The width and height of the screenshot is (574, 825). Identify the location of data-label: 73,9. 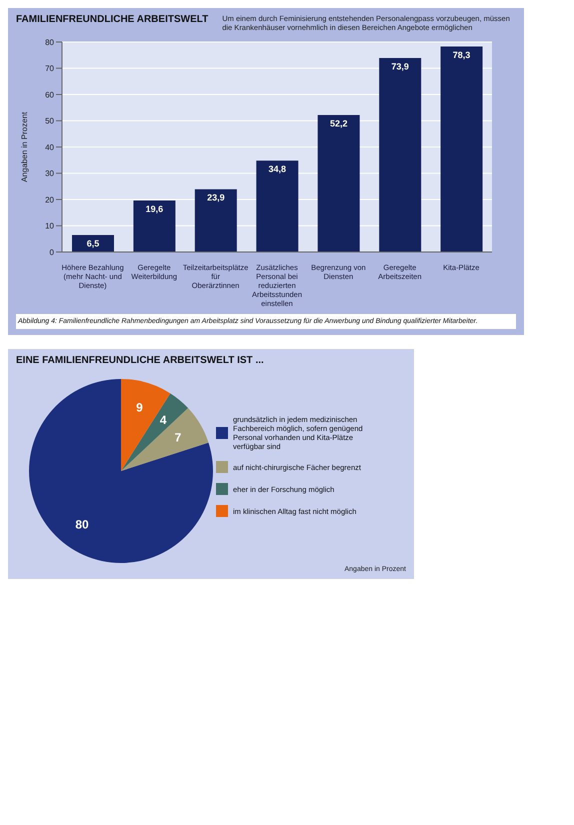
(400, 66).